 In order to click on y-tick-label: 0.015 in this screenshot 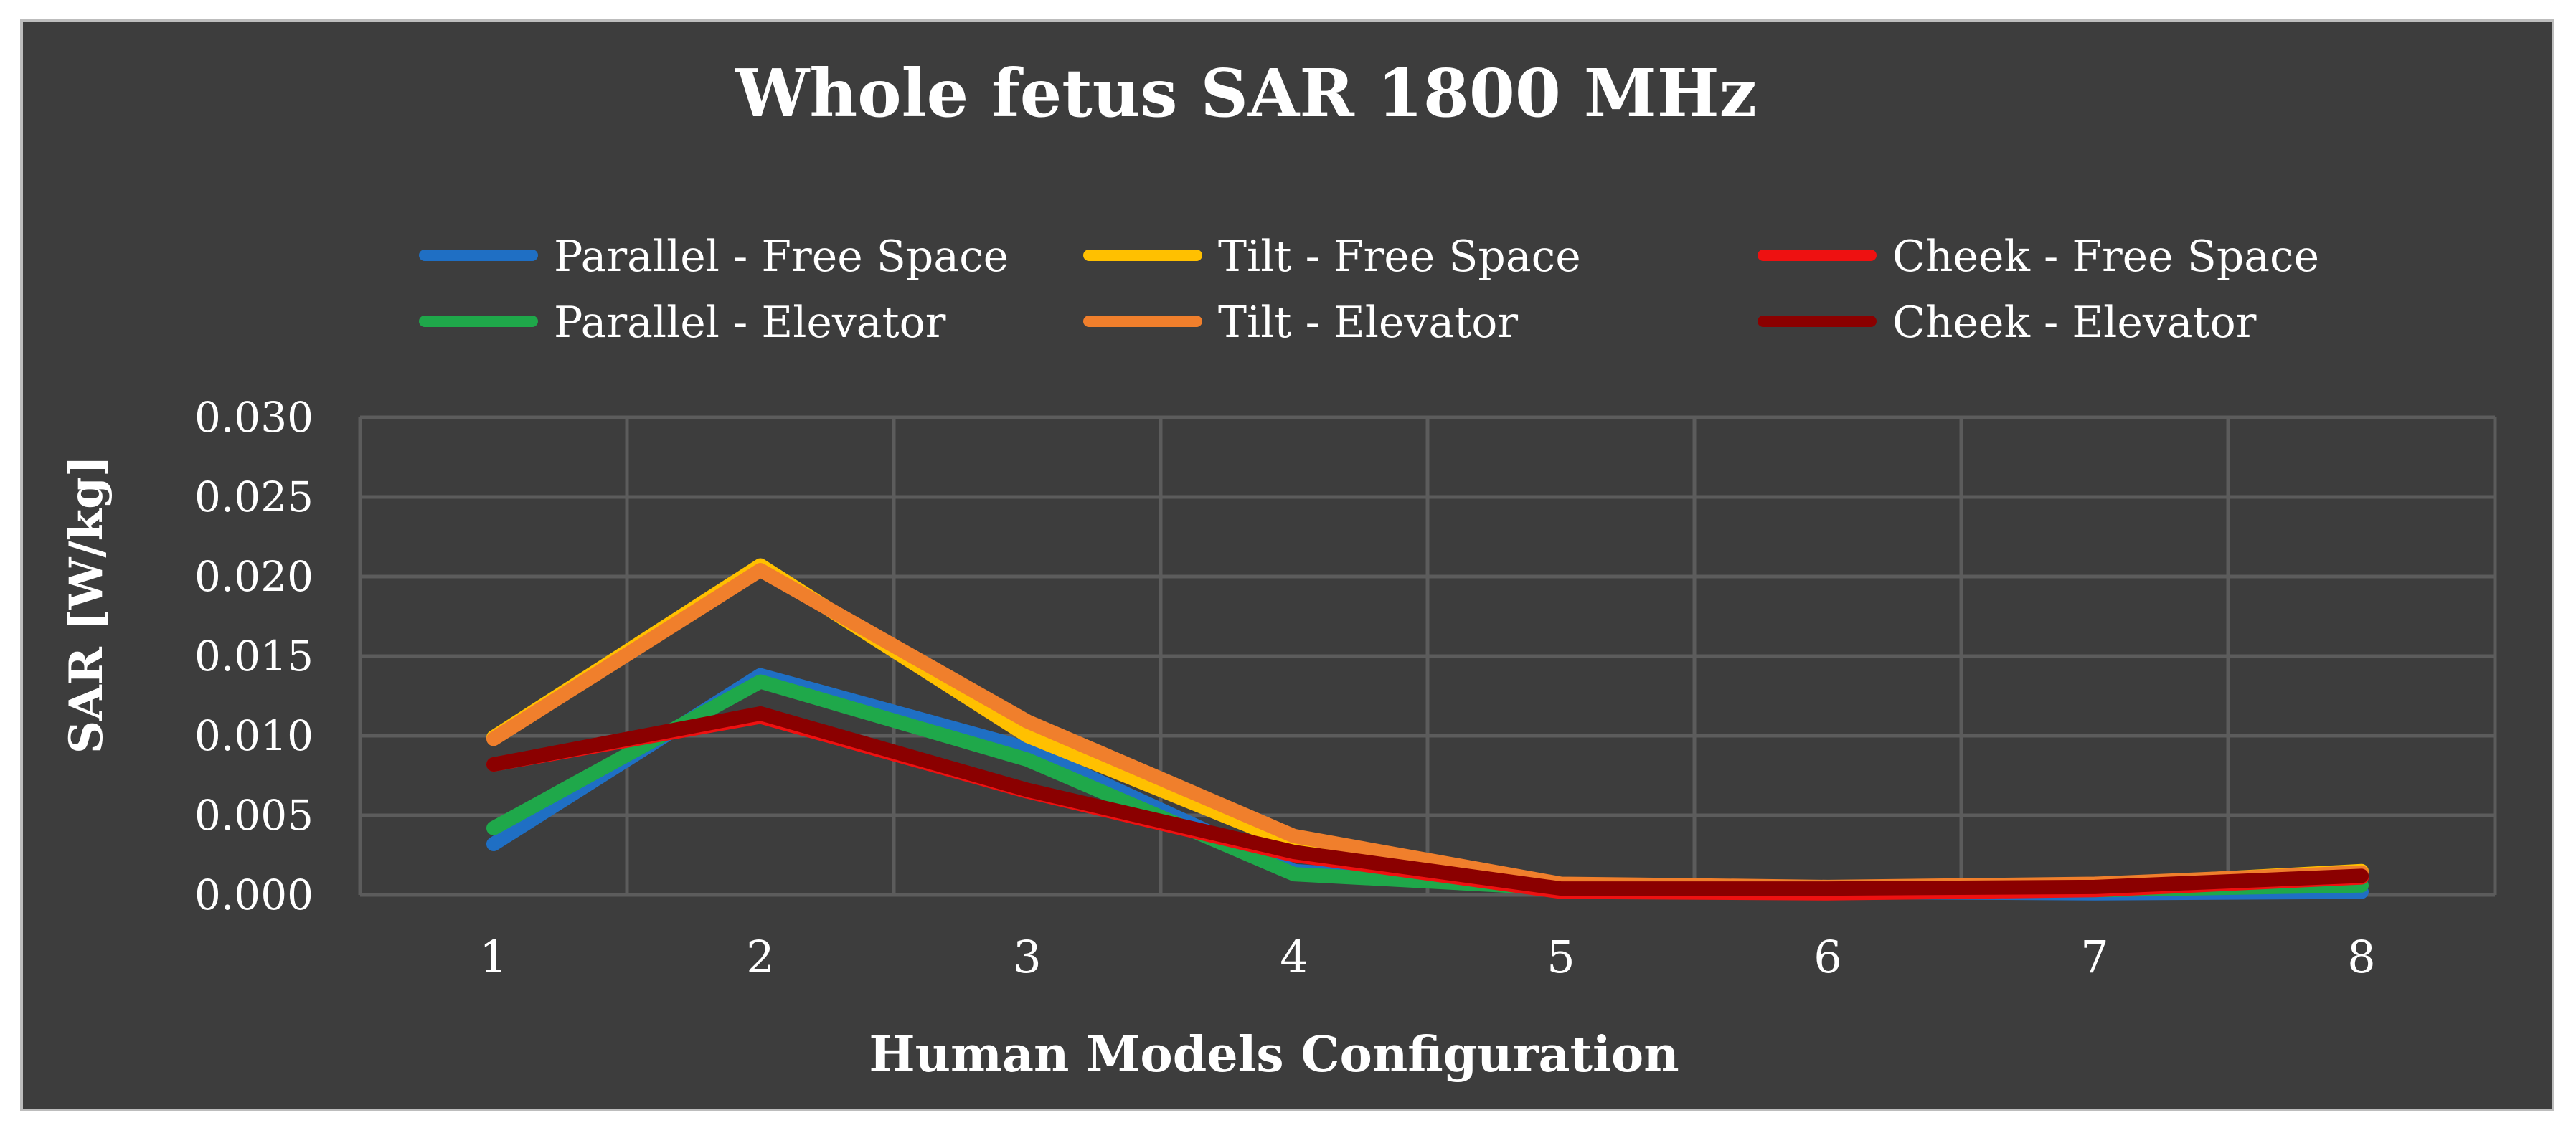, I will do `click(253, 657)`.